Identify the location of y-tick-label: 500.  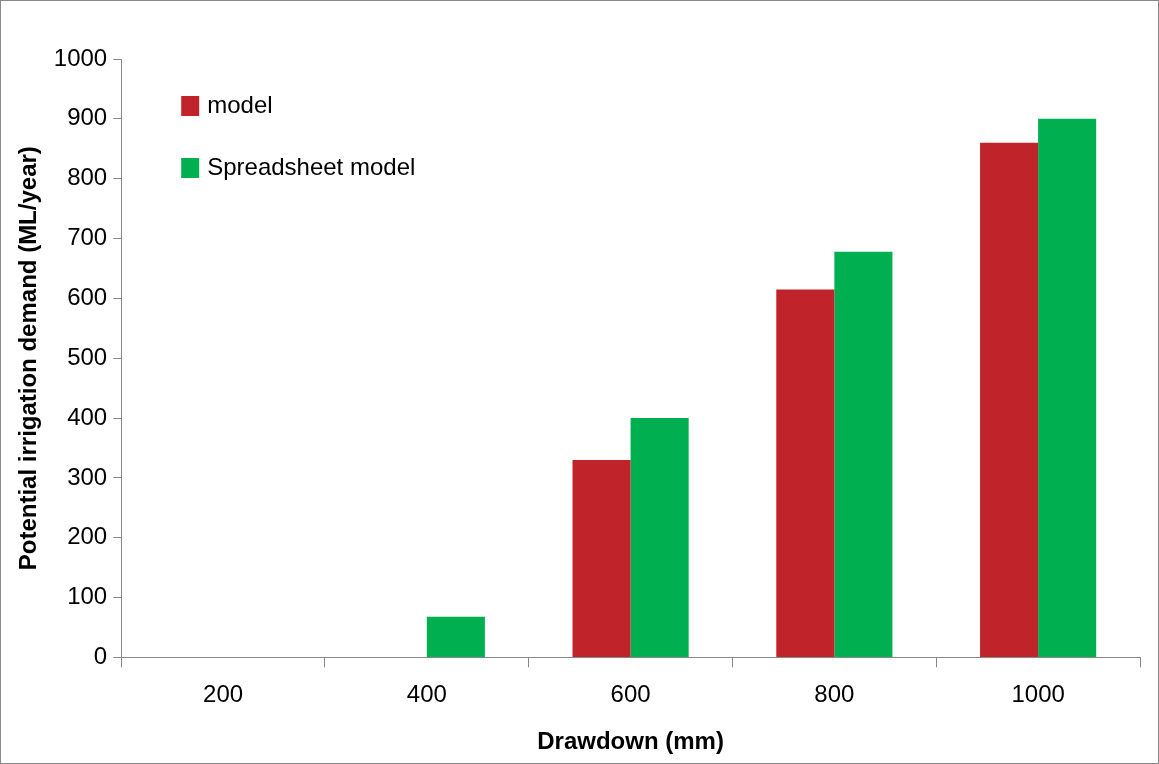
(87, 356).